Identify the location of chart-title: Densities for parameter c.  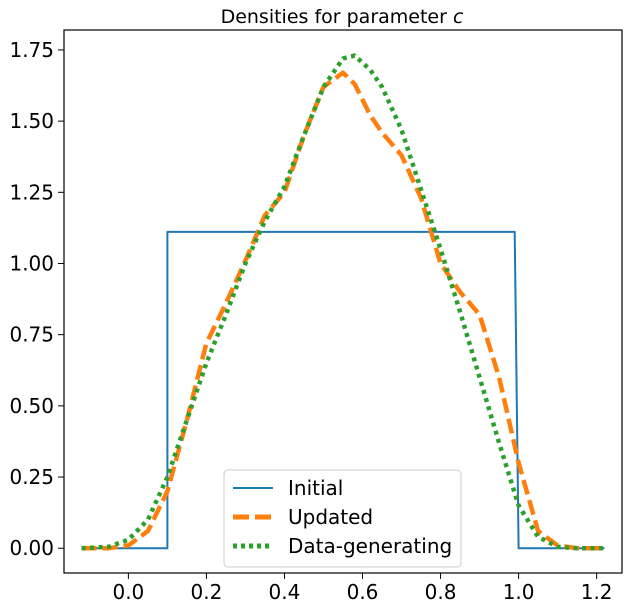
(342, 17).